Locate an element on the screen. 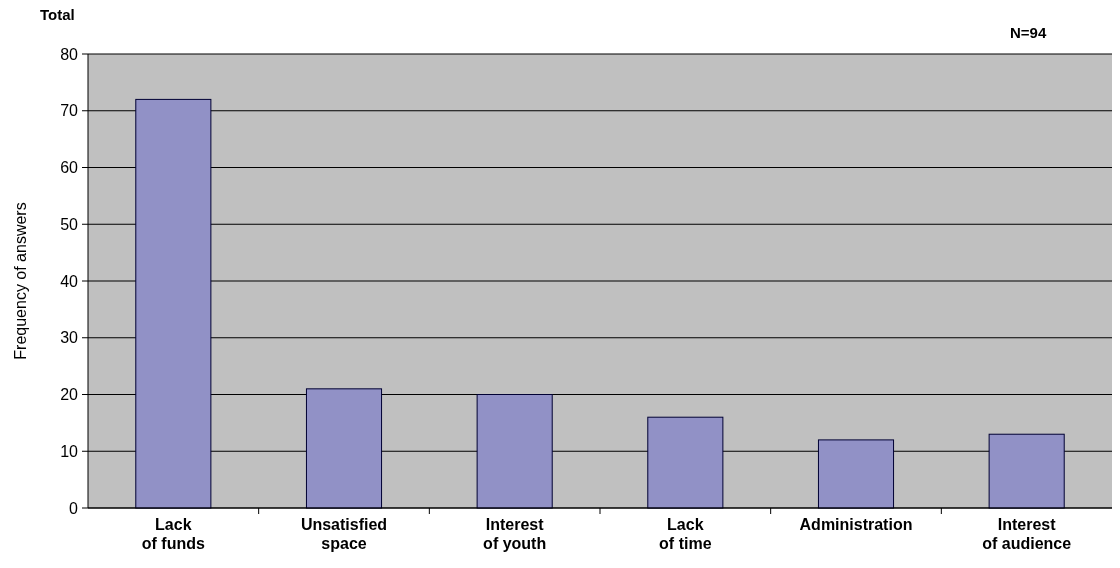 This screenshot has width=1120, height=568. x-tick-label: Administration is located at coordinates (856, 524).